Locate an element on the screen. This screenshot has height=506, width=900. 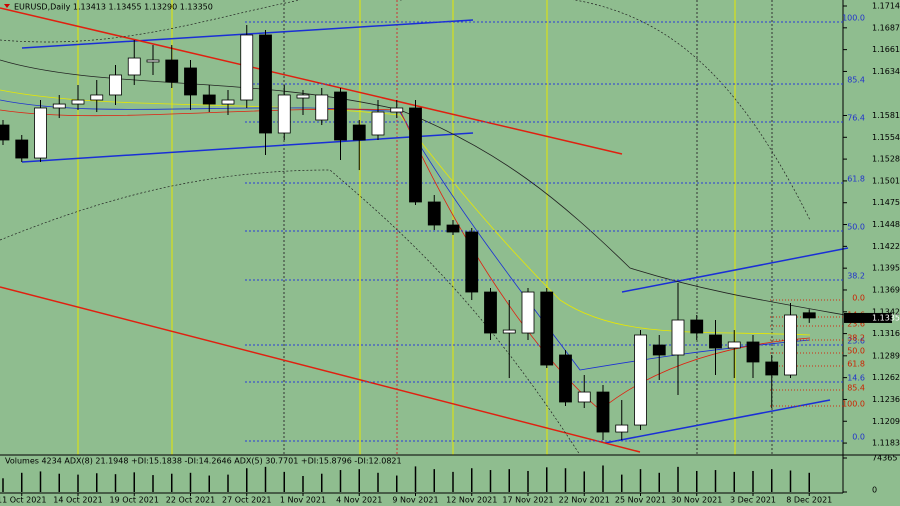
x-tick-label: 19 Oct 2021 is located at coordinates (134, 500).